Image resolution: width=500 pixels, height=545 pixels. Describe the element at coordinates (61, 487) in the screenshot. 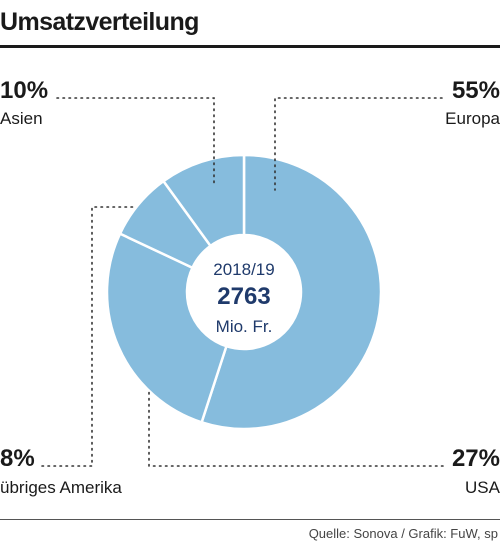

I see `label-name-uebriges-amerika: übriges Amerika` at that location.